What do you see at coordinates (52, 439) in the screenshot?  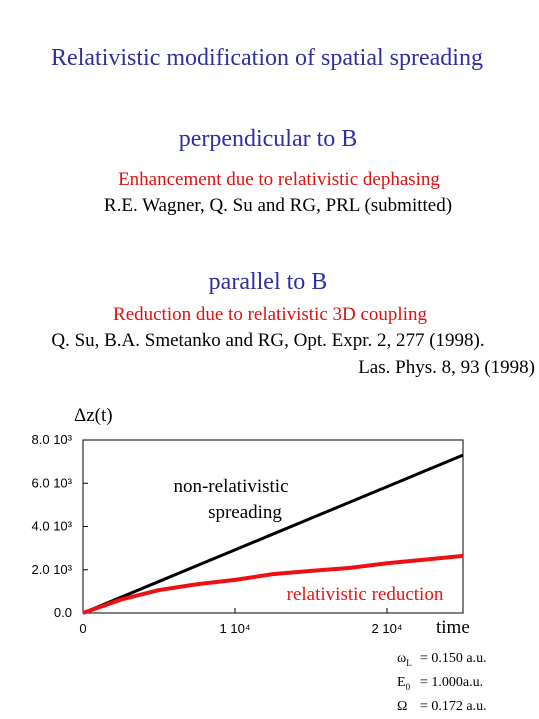 I see `y-tick-label: 8.0 10³` at bounding box center [52, 439].